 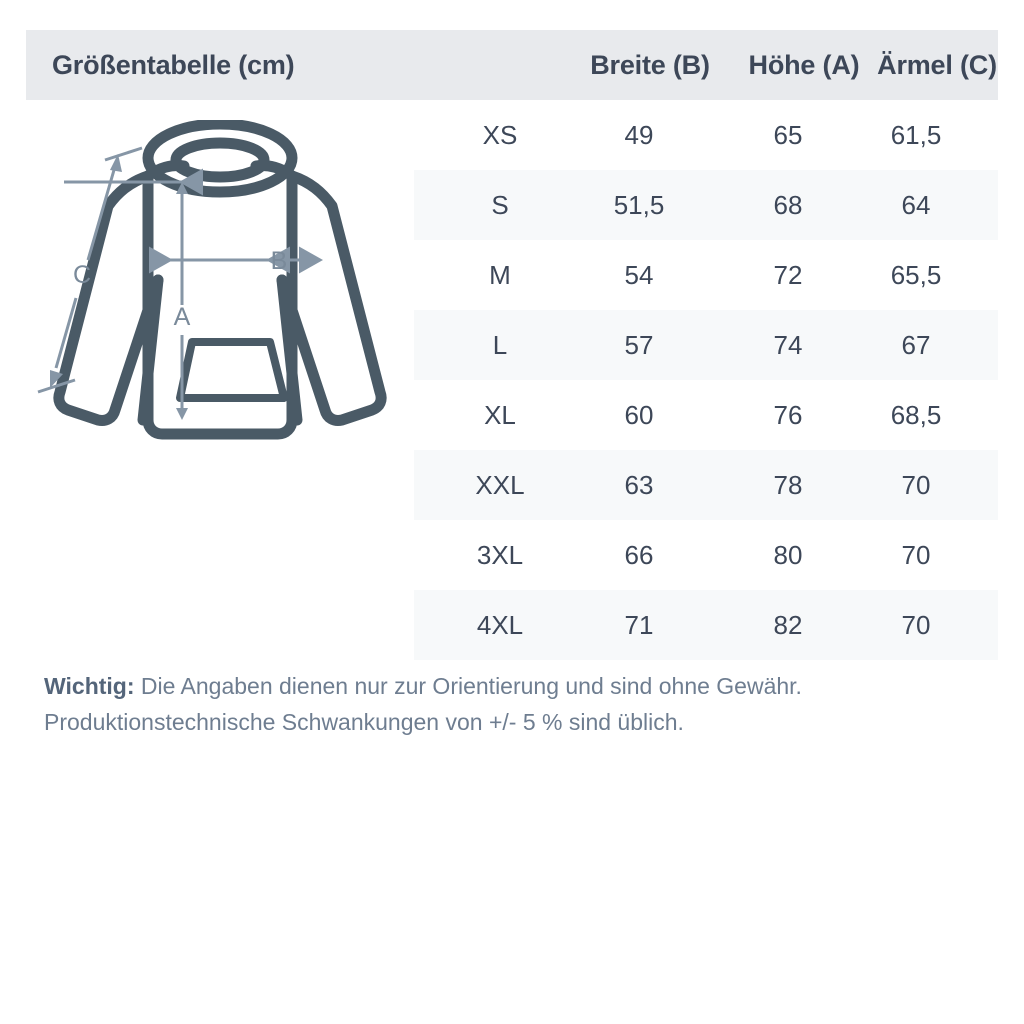 I want to click on cell-size: XL, so click(x=500, y=414).